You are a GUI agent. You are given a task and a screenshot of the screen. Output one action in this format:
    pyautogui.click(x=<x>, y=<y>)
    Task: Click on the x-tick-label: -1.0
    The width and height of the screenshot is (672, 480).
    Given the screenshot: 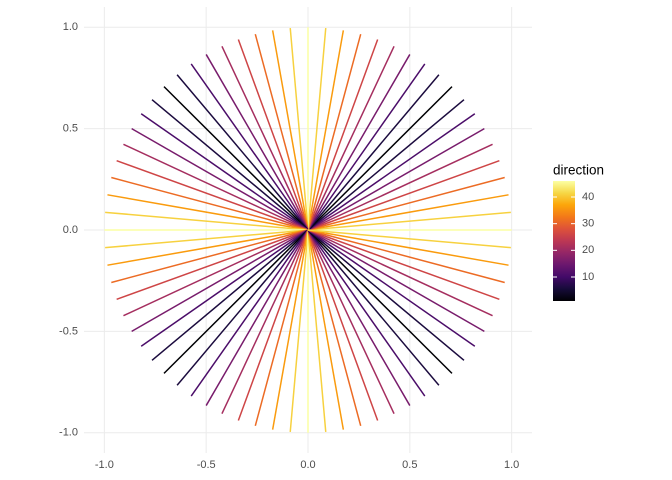 What is the action you would take?
    pyautogui.click(x=104, y=465)
    